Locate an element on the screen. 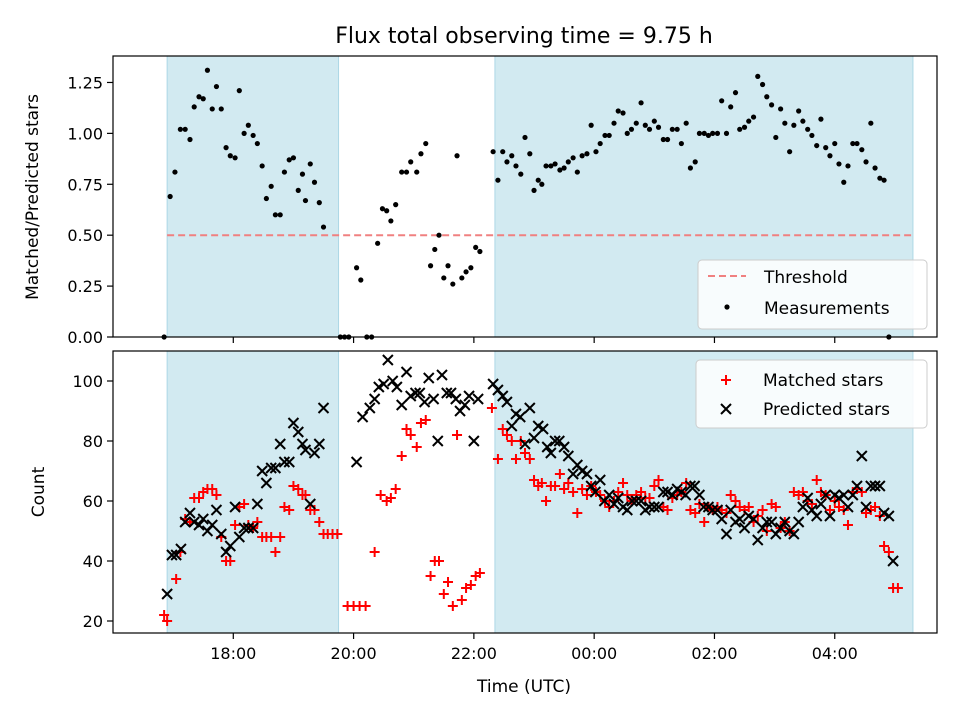 This screenshot has width=960, height=720. top-legend: Threshold Measurements is located at coordinates (812, 294).